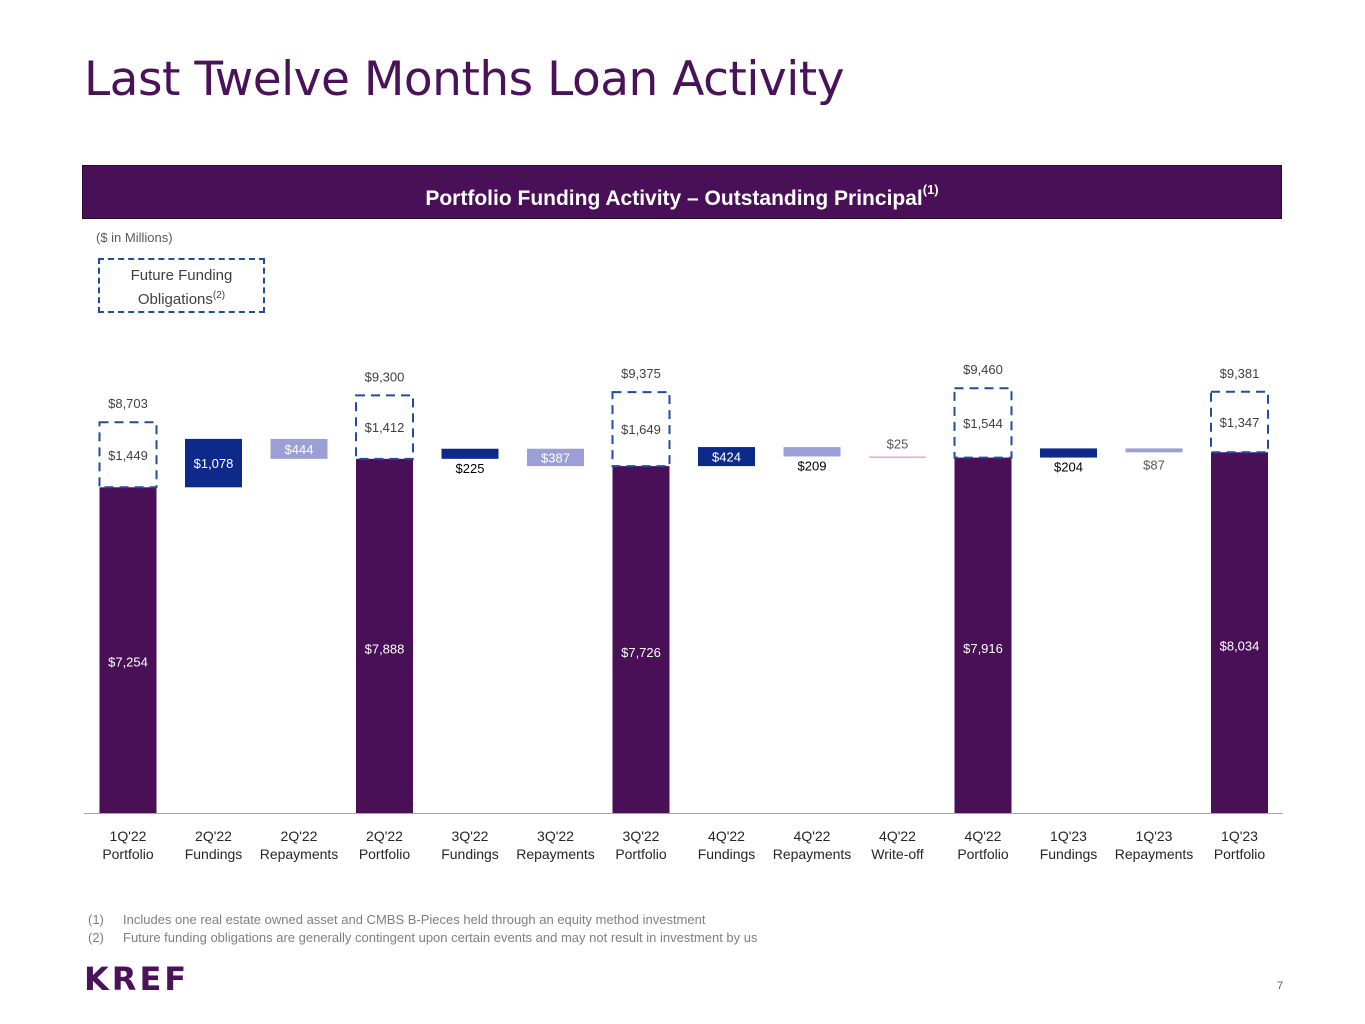 Image resolution: width=1365 pixels, height=1024 pixels. Describe the element at coordinates (385, 376) in the screenshot. I see `total-label: $9,300` at that location.